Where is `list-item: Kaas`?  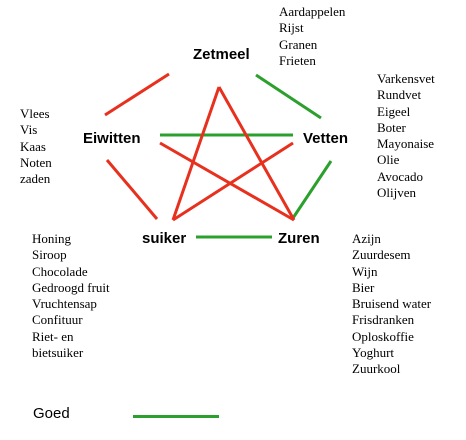 list-item: Kaas is located at coordinates (33, 146).